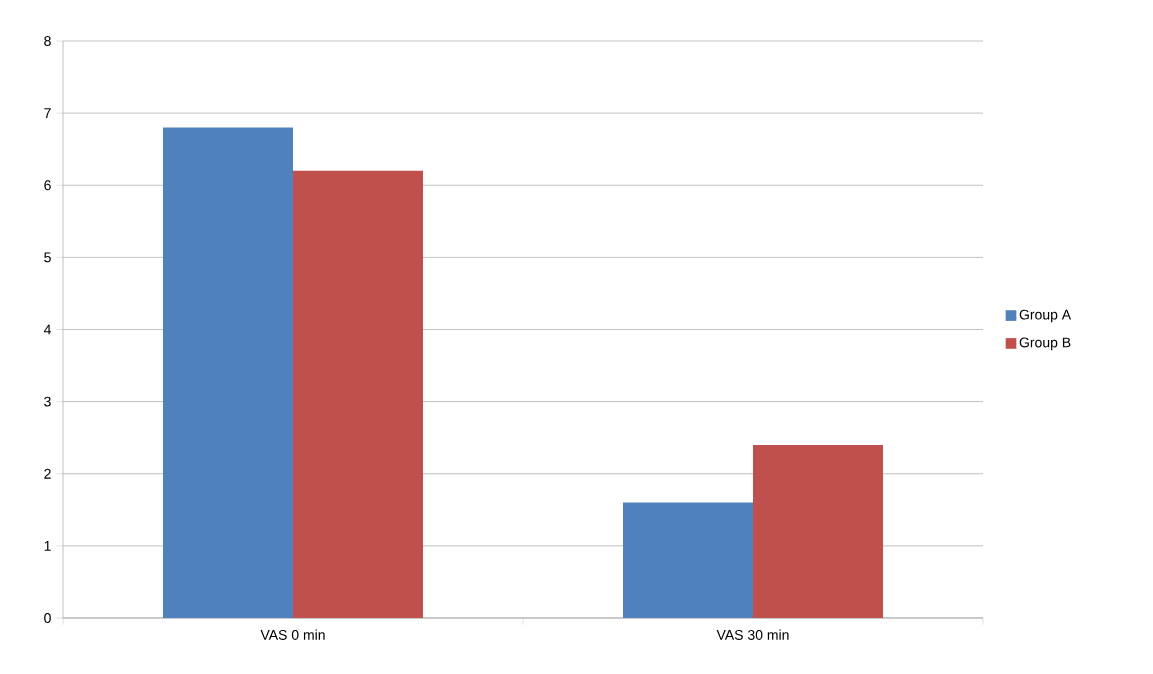  I want to click on y-tick-label: 4, so click(47, 329).